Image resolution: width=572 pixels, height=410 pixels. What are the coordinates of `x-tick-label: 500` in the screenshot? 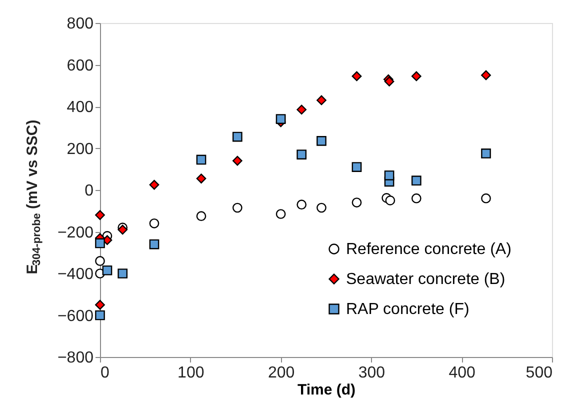 It's located at (539, 373).